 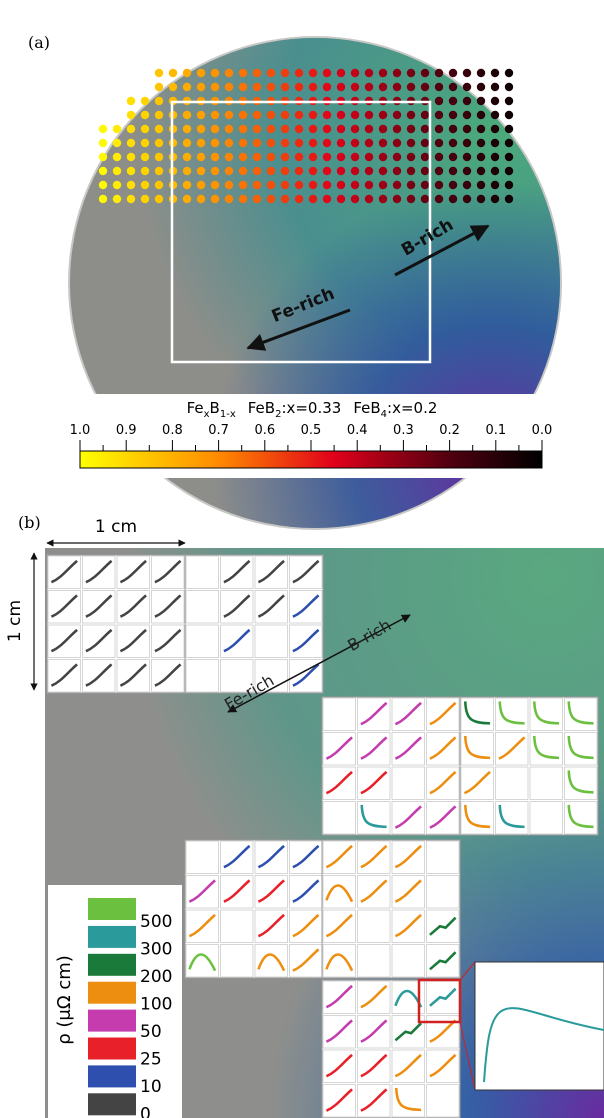 I want to click on zoom-line, so click(x=467, y=971).